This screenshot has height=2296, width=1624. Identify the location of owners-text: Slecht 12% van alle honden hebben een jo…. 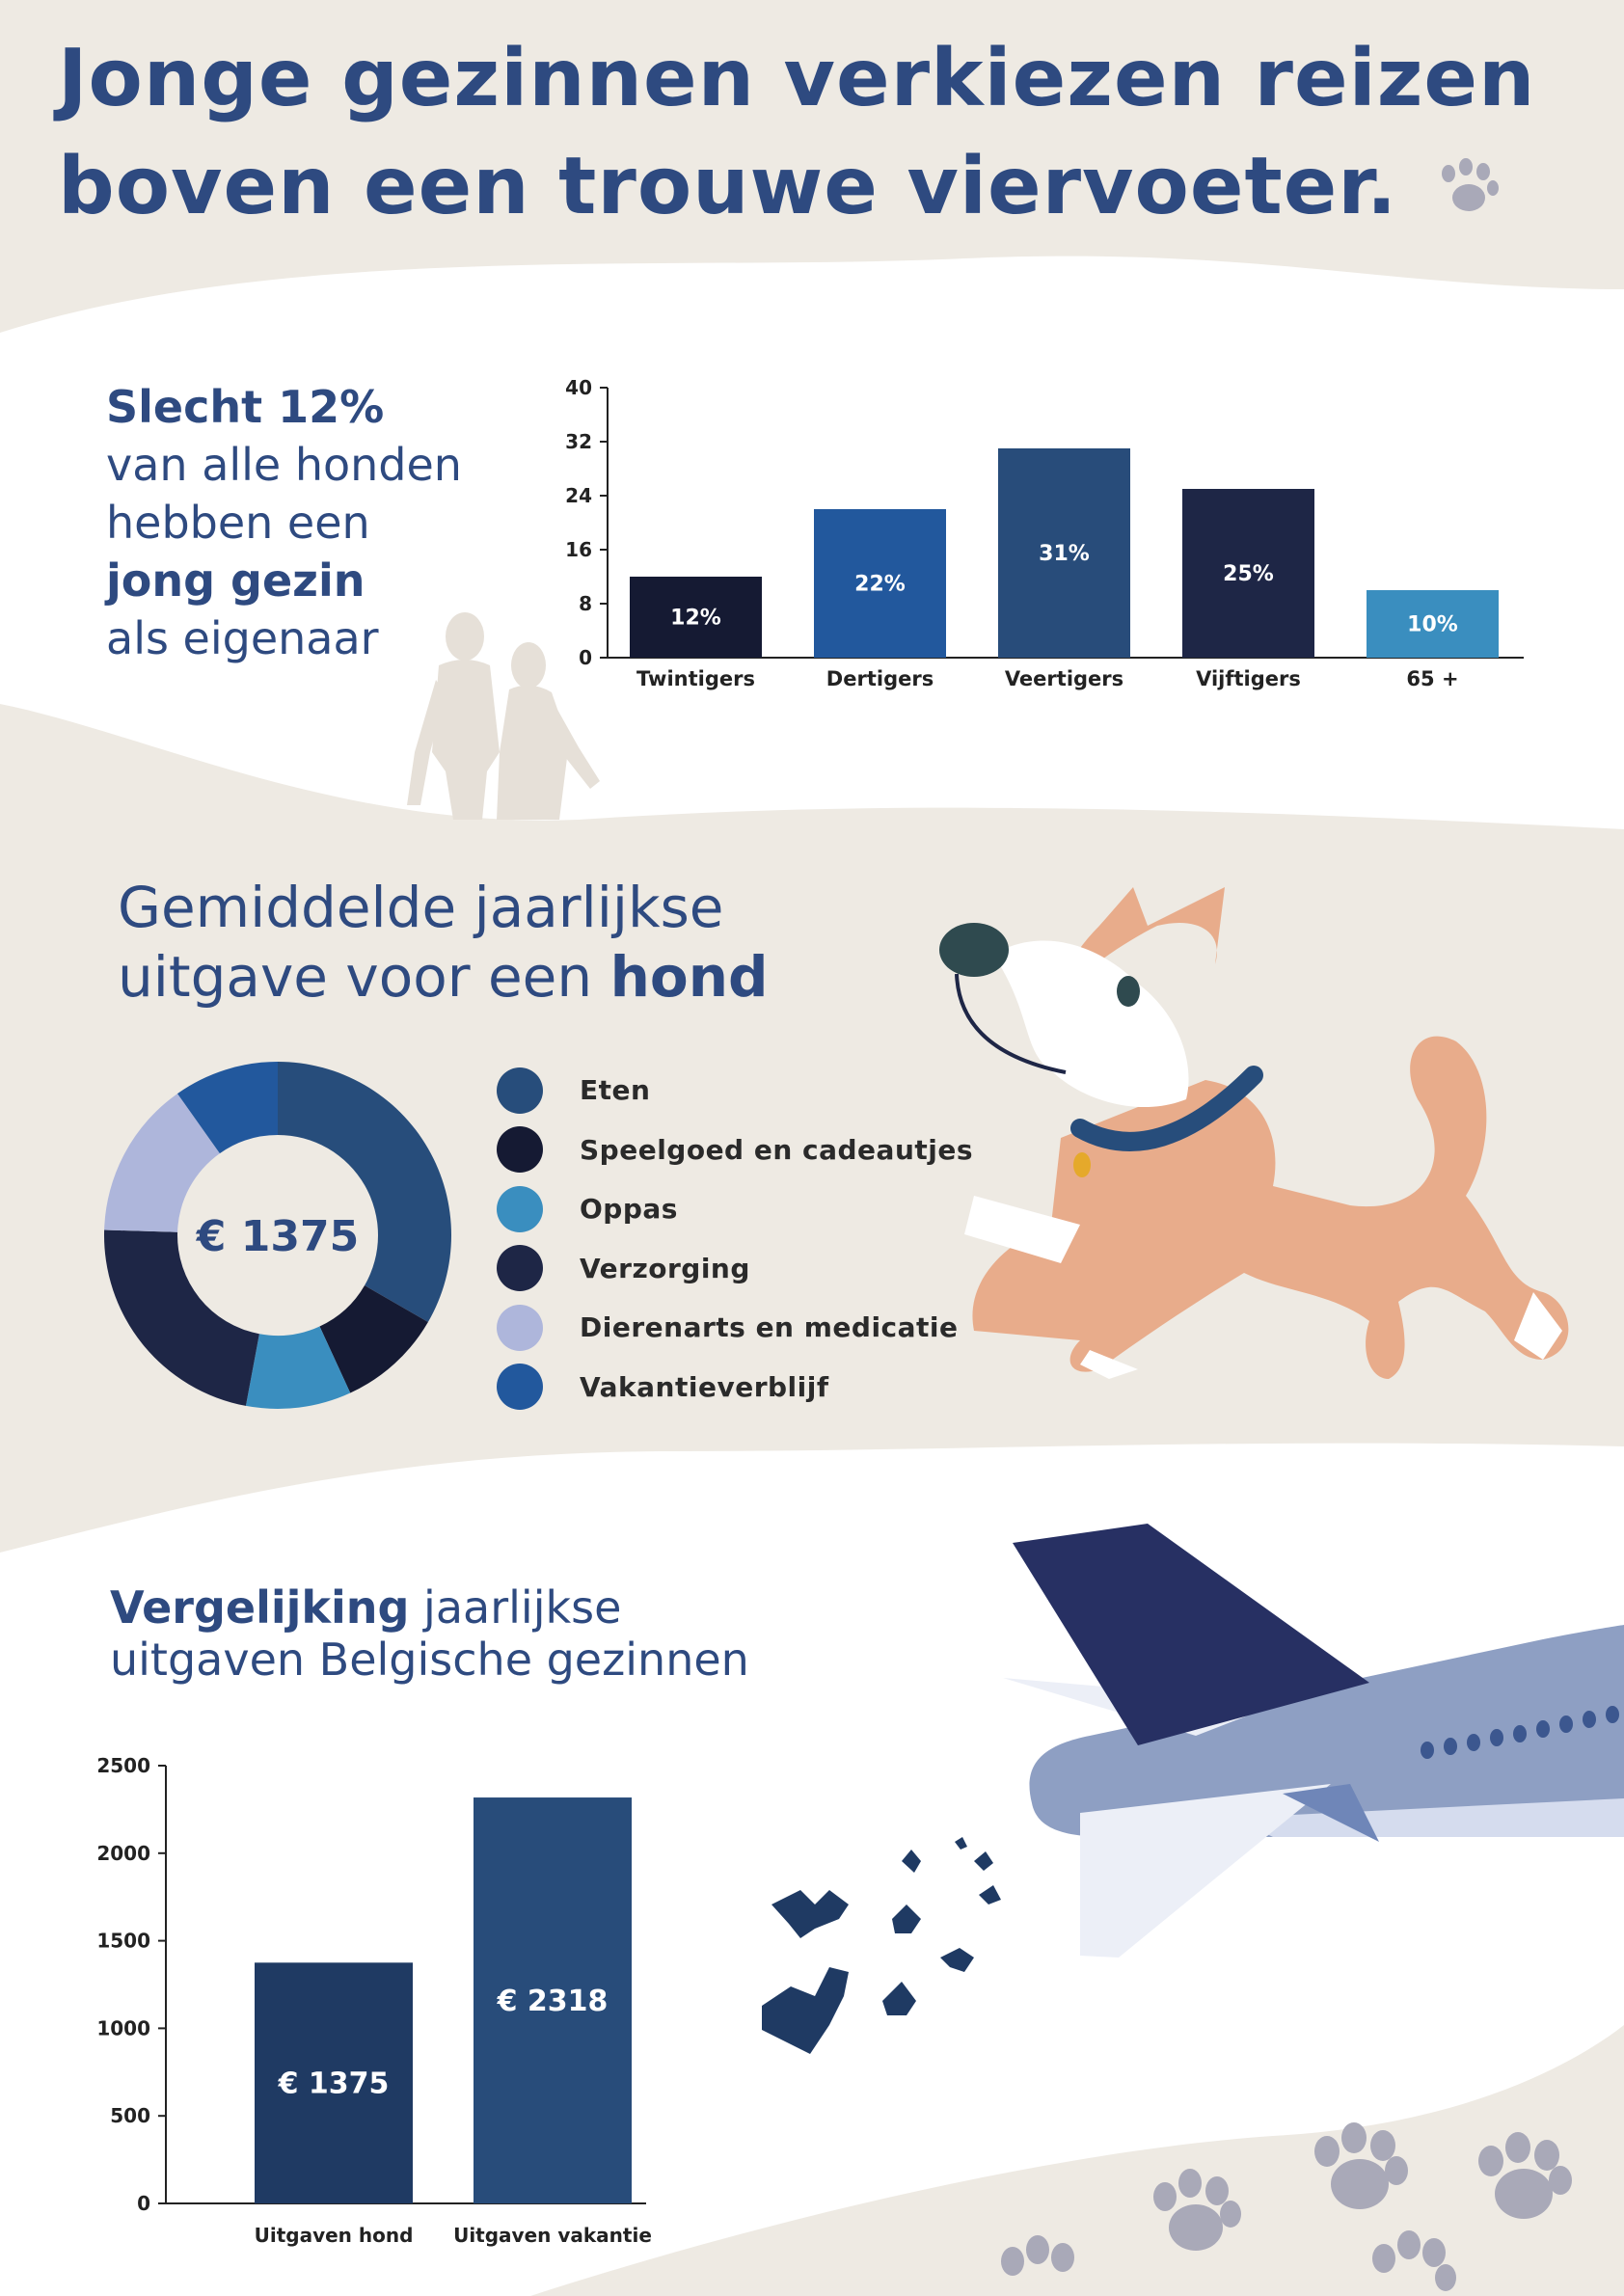
(308, 522).